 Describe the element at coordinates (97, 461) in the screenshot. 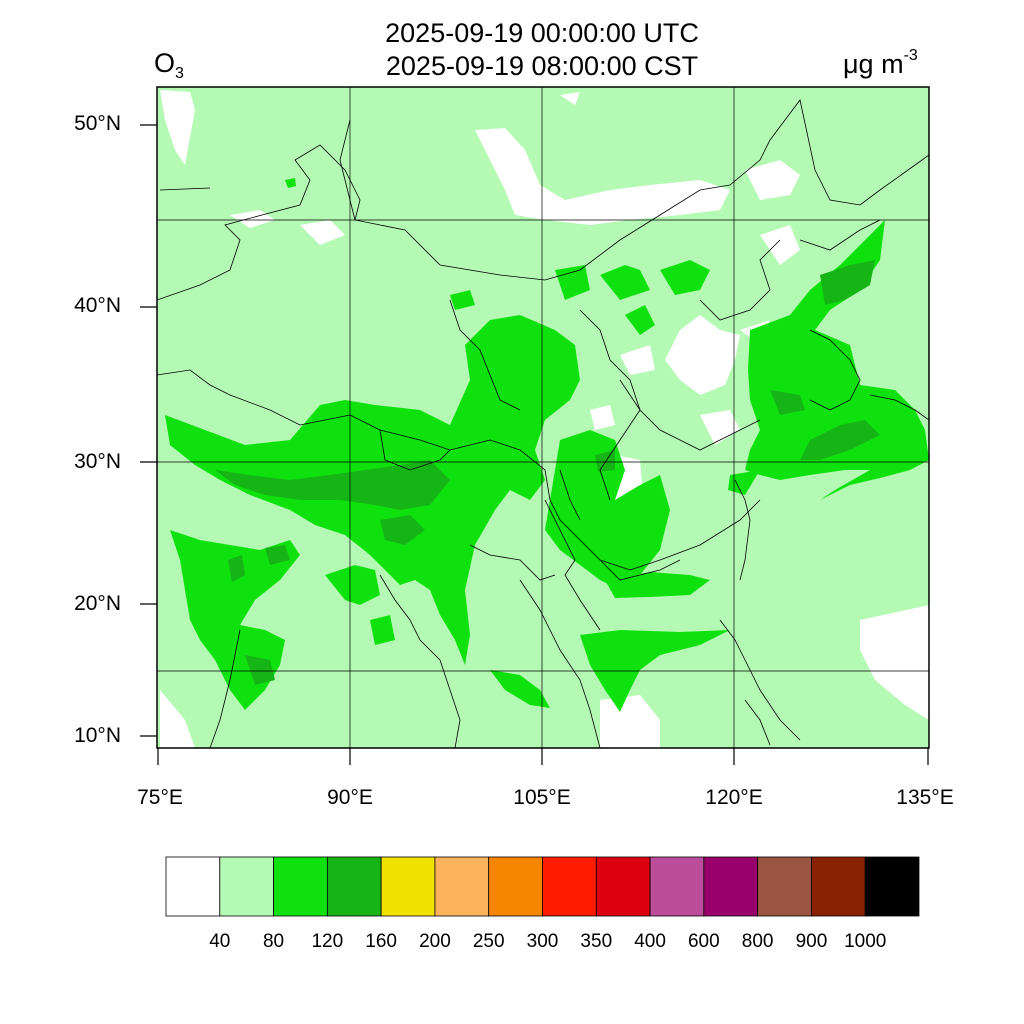

I see `lat-label-30: 30°N` at that location.